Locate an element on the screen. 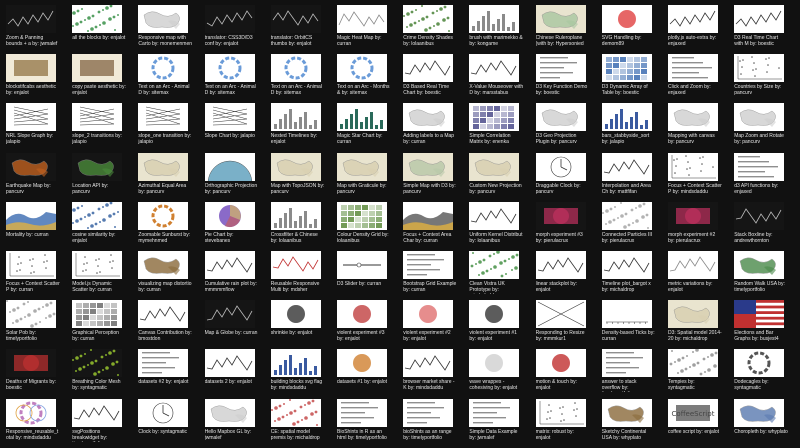 The height and width of the screenshot is (448, 800). block-caption: shrinkie by: enjalot is located at coordinates (291, 333).